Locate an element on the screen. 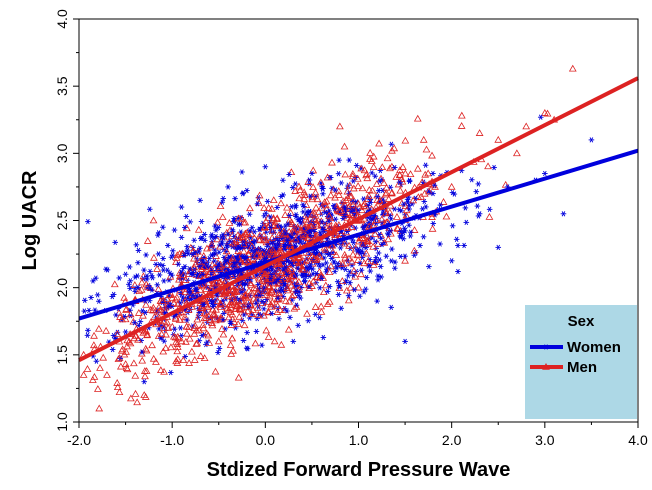 This screenshot has height=490, width=652. y-tick-label: 2.0 is located at coordinates (62, 288).